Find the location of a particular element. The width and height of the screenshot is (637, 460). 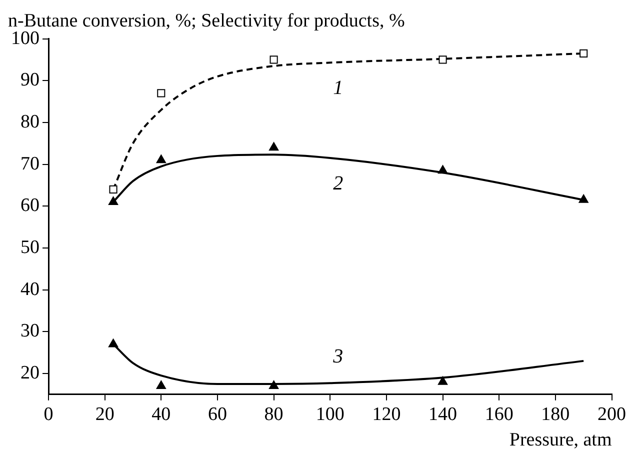

x-tick-label: 40 is located at coordinates (161, 414).